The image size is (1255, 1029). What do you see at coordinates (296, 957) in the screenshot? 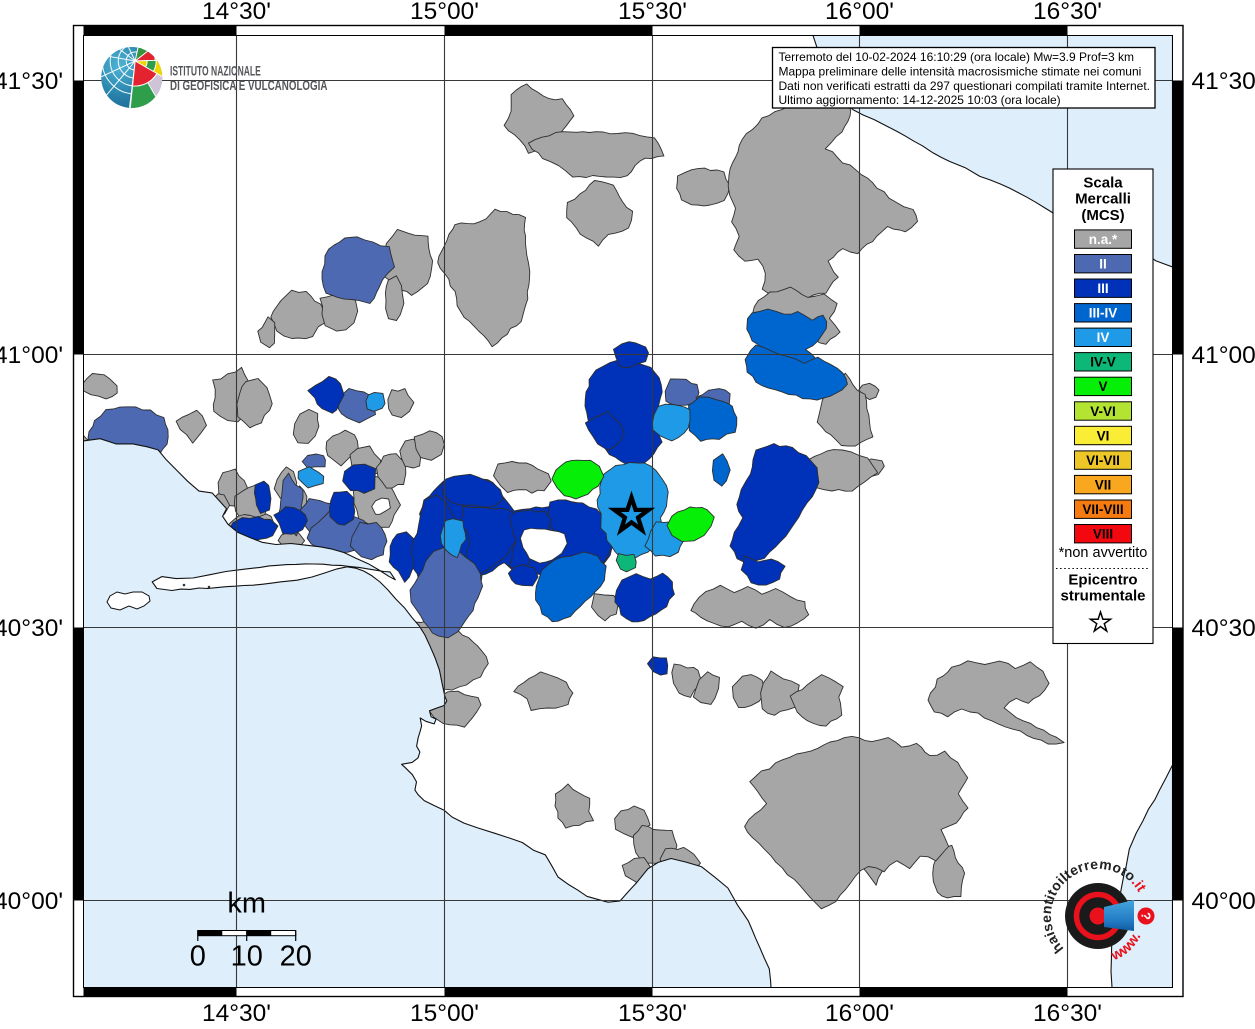
I see `svg-text: 20` at bounding box center [296, 957].